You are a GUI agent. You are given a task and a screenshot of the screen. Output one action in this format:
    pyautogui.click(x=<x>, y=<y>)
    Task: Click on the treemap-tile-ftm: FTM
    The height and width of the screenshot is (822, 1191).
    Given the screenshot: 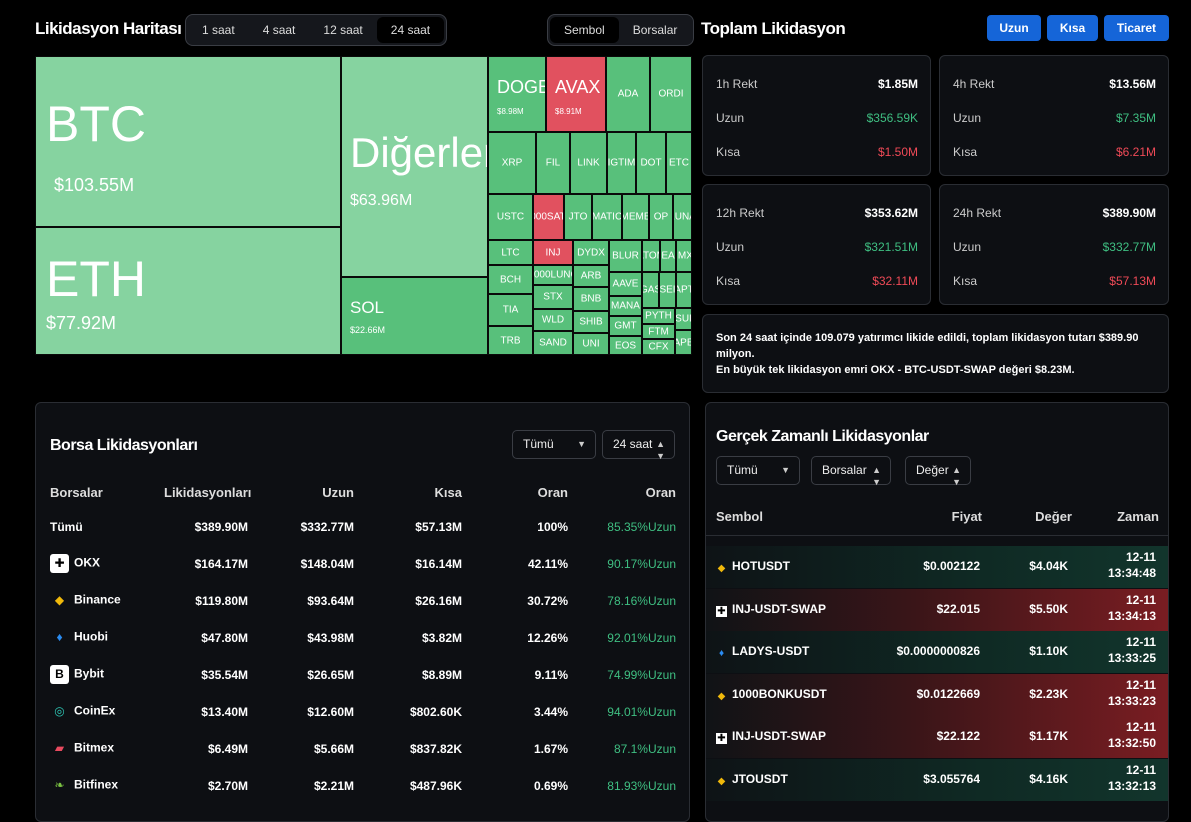 What is the action you would take?
    pyautogui.click(x=658, y=331)
    